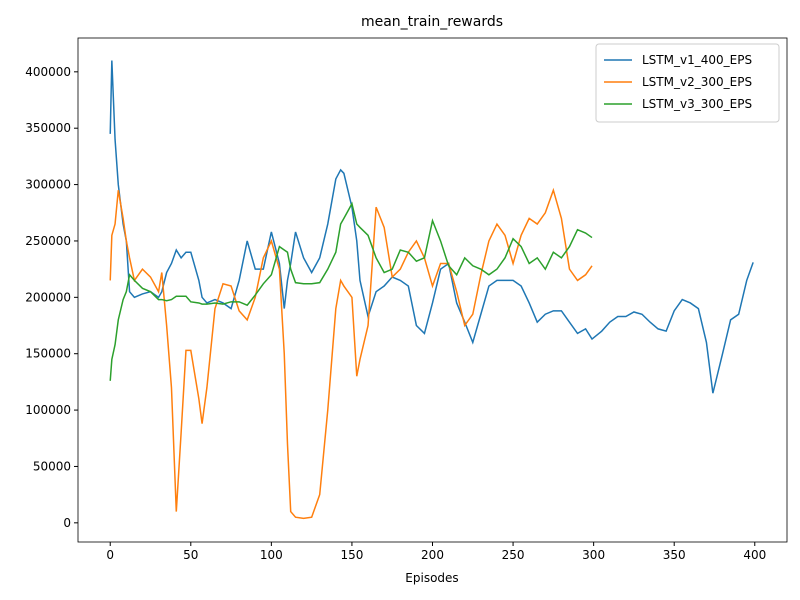 Image resolution: width=800 pixels, height=600 pixels. What do you see at coordinates (271, 555) in the screenshot?
I see `x-tick-label: 100` at bounding box center [271, 555].